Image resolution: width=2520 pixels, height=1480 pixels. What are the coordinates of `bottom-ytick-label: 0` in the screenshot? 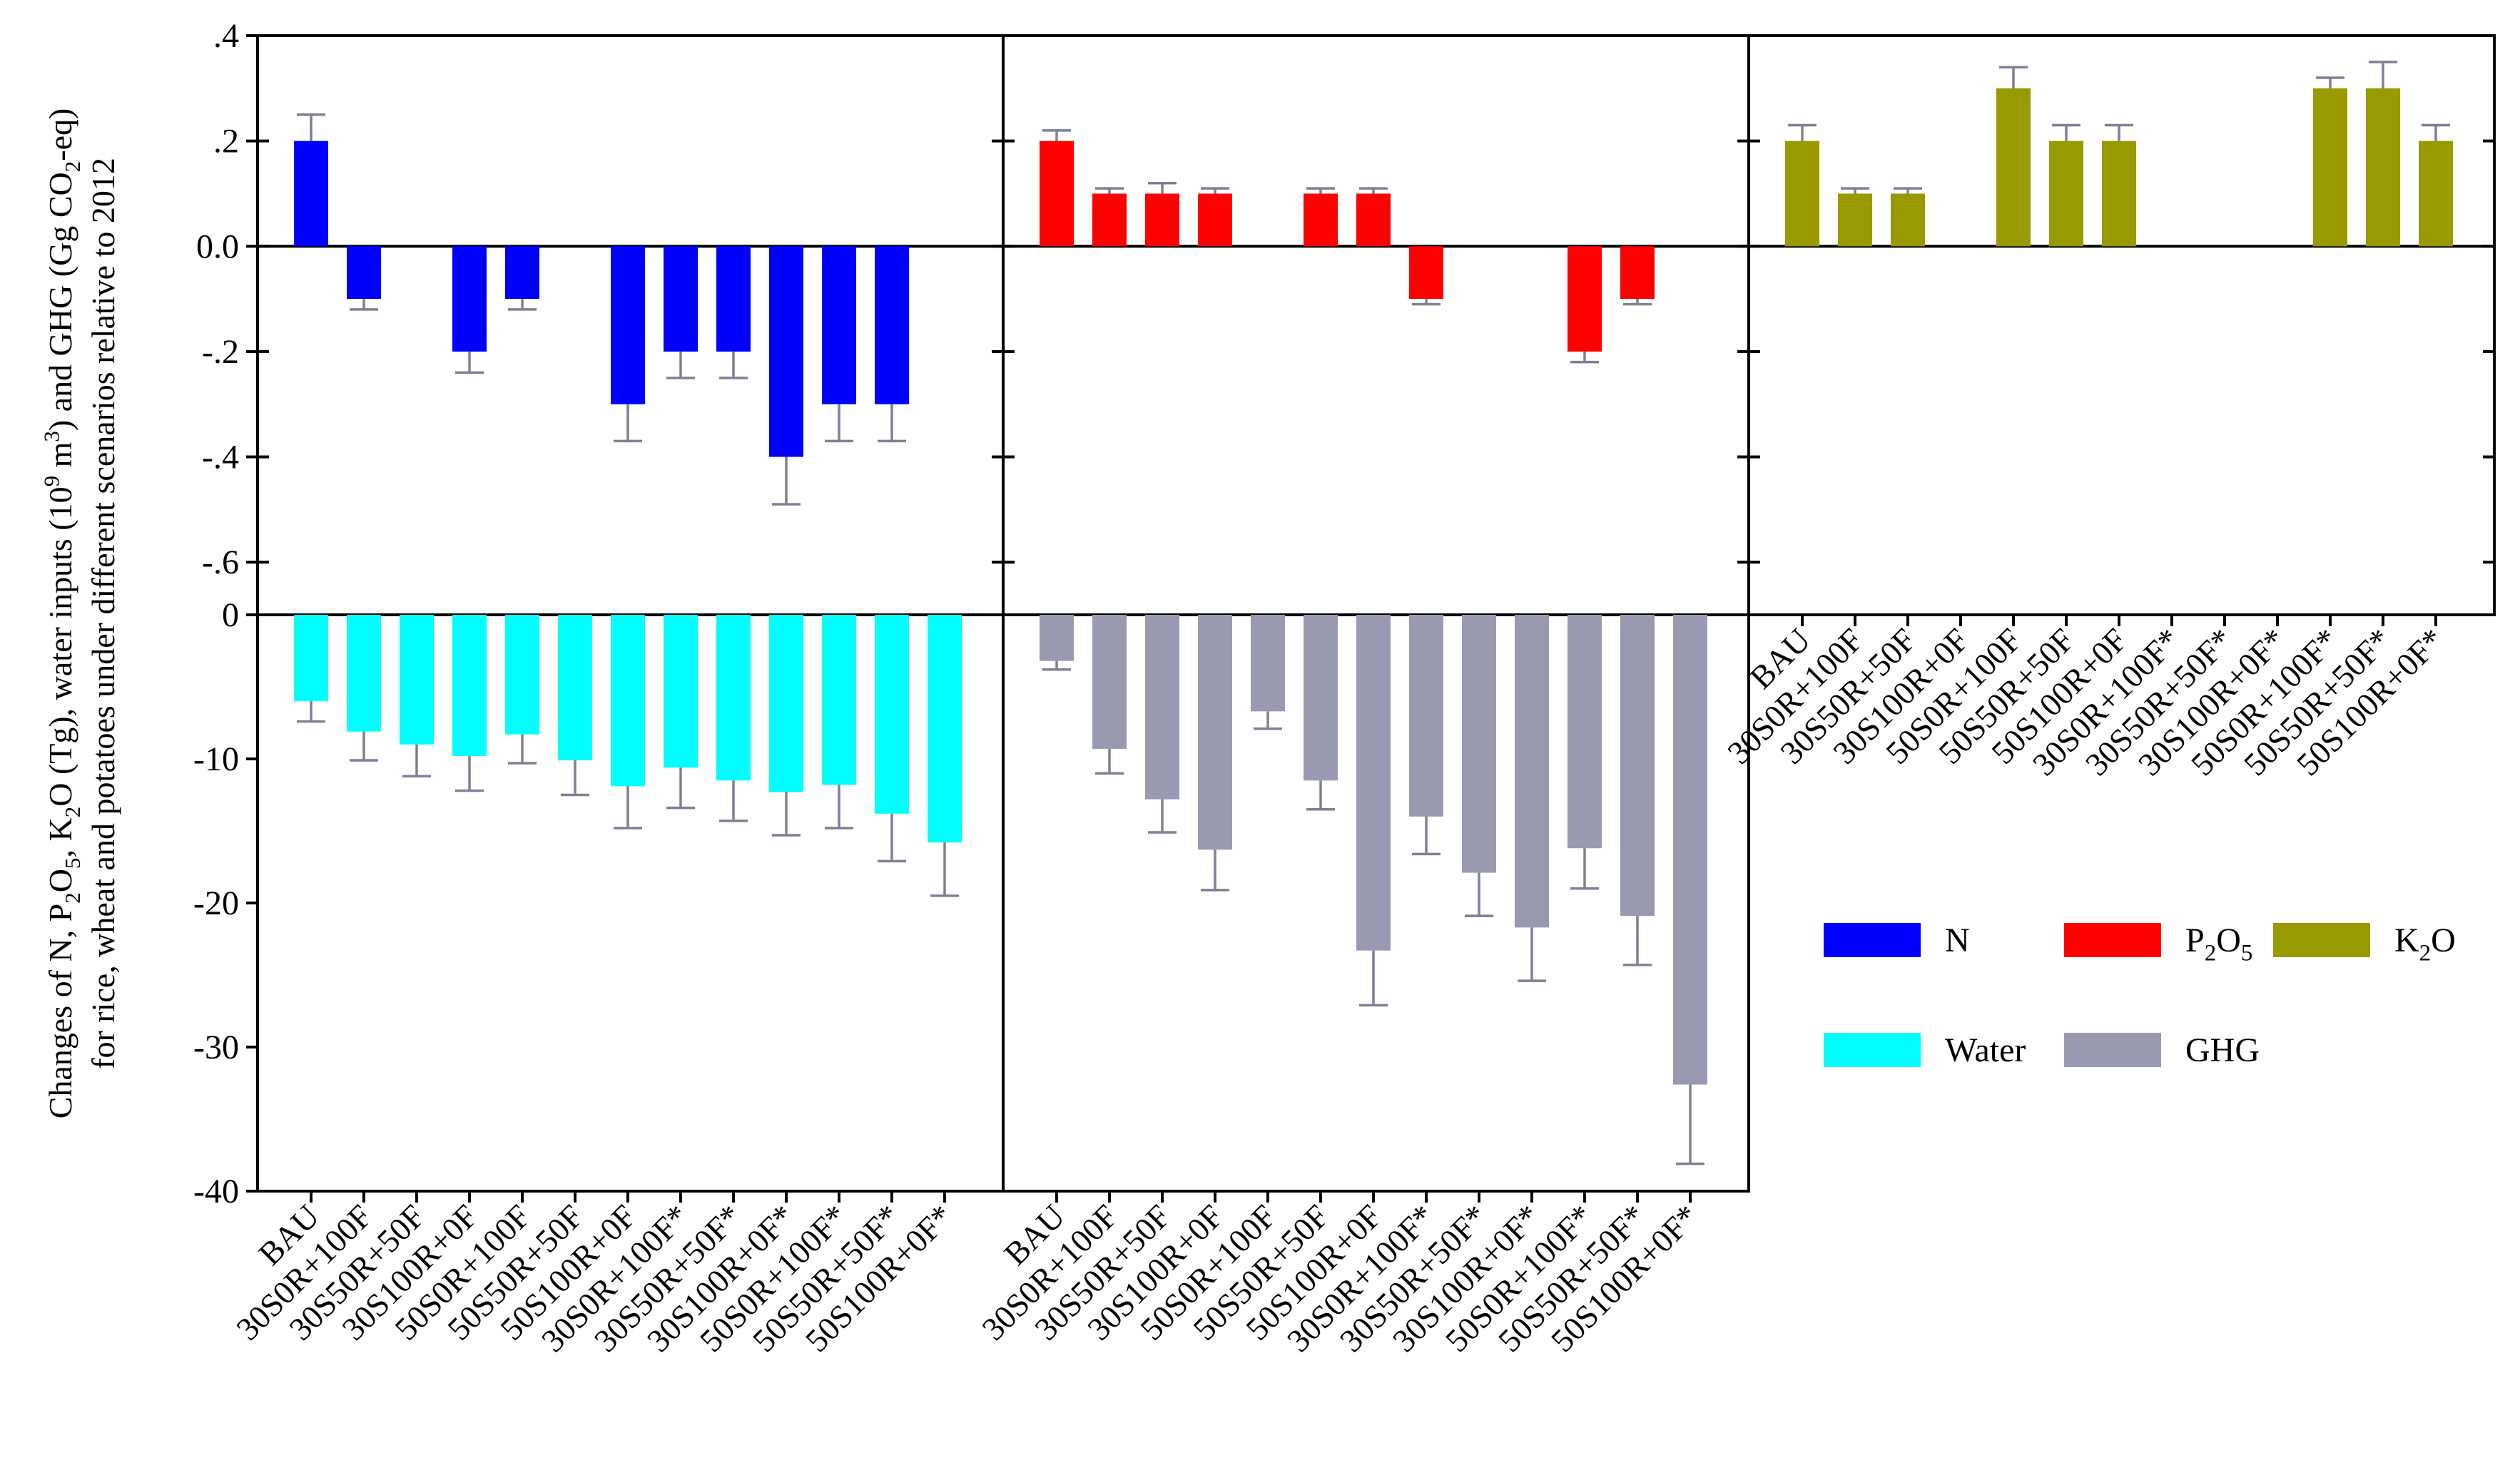 It's located at (230, 615).